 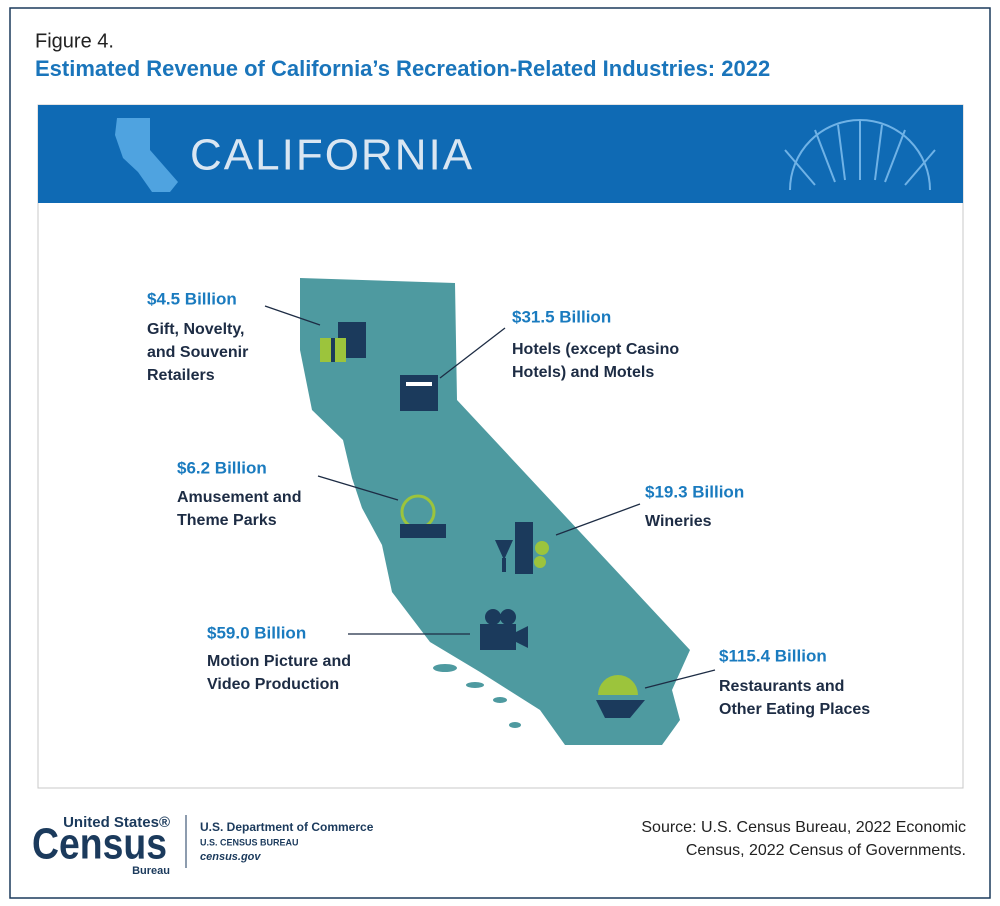 I want to click on icon-restaurant, so click(x=620, y=696).